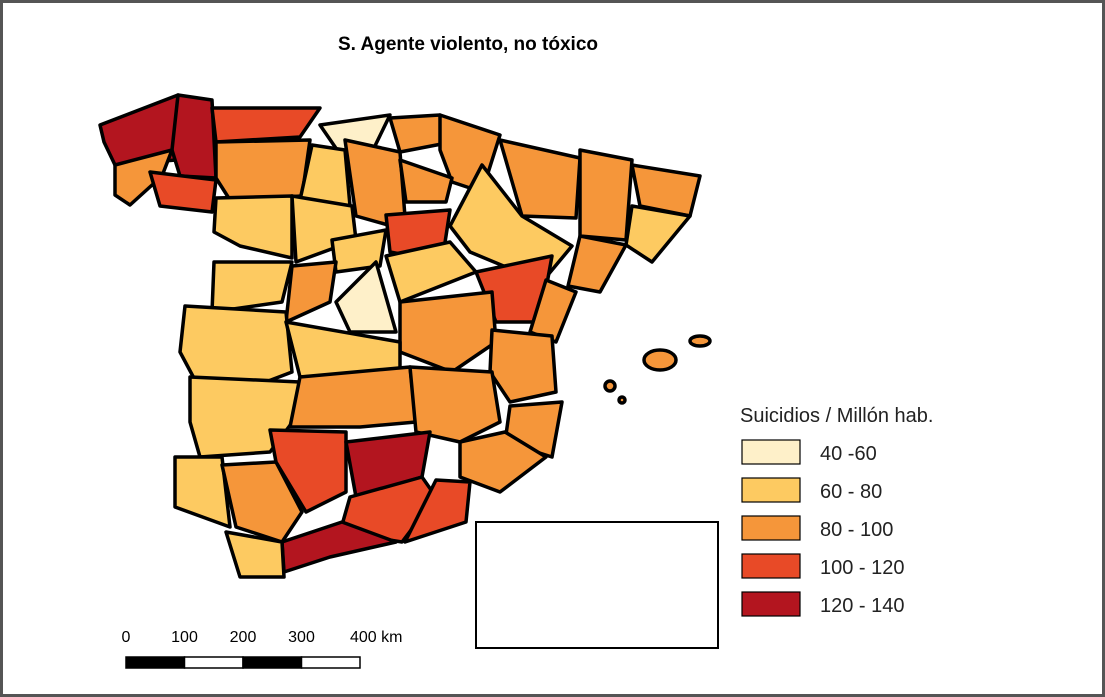 The image size is (1105, 697). Describe the element at coordinates (597, 585) in the screenshot. I see `canary-inset` at that location.